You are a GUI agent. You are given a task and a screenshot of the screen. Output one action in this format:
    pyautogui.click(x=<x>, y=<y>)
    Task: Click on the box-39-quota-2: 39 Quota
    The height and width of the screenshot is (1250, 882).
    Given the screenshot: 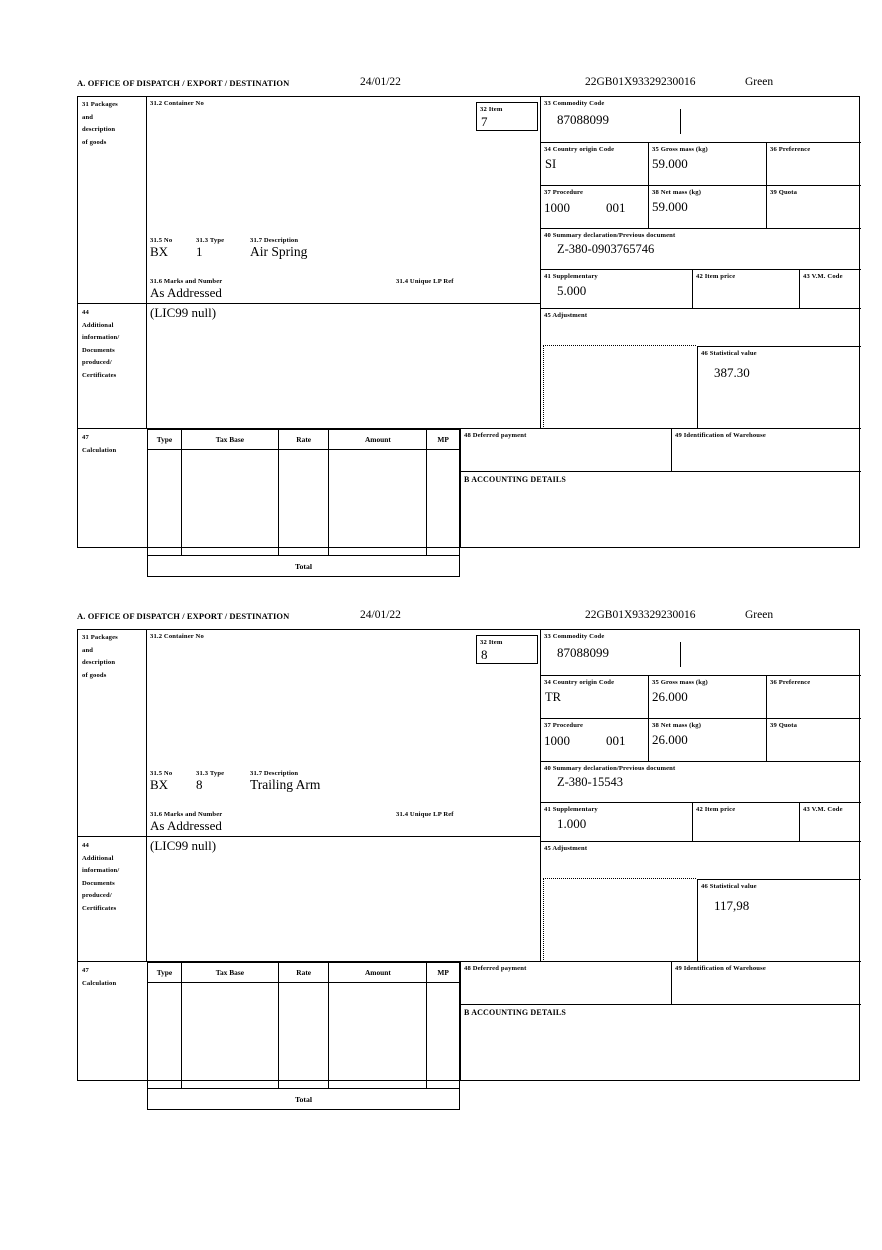 What is the action you would take?
    pyautogui.click(x=814, y=740)
    